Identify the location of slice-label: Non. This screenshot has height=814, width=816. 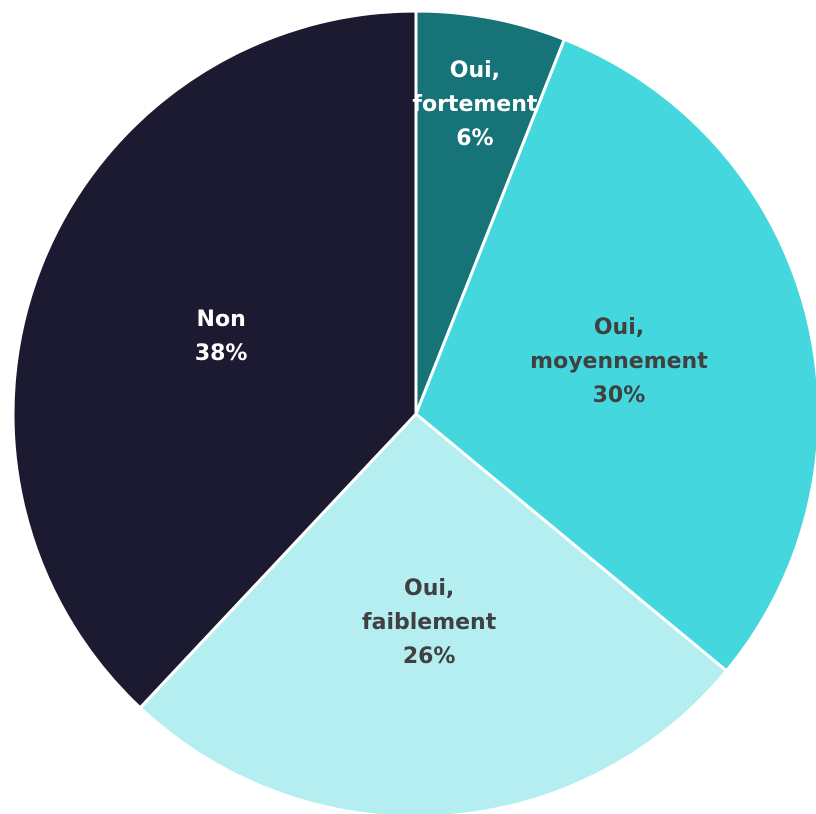
(221, 319).